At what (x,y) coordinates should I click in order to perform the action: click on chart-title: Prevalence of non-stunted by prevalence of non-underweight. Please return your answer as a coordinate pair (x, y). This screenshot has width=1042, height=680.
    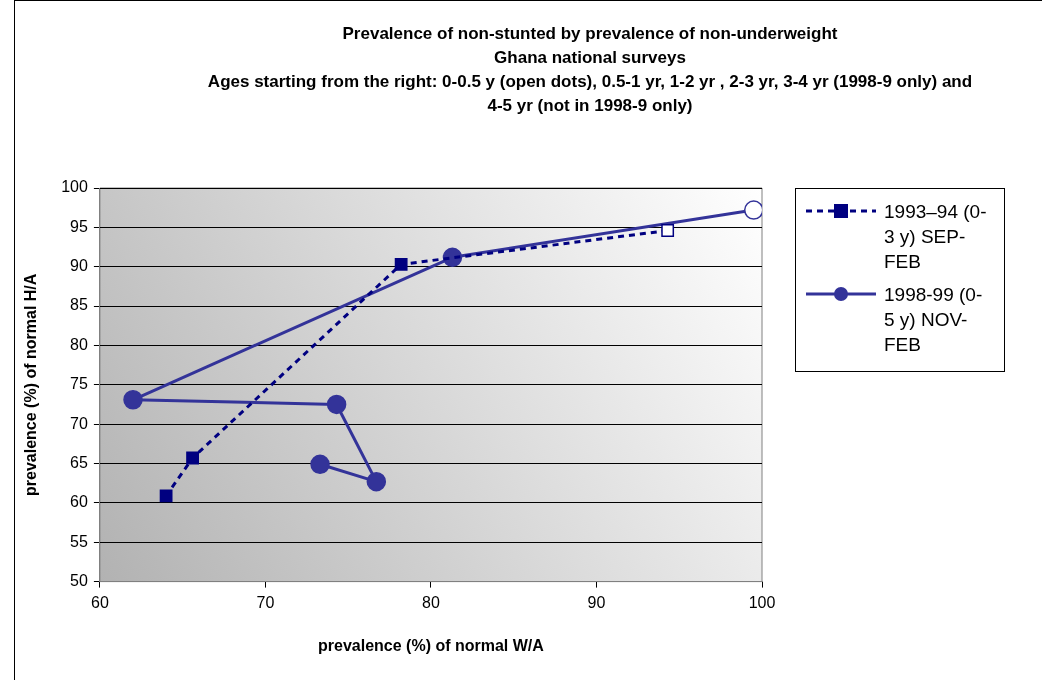
    Looking at the image, I should click on (590, 34).